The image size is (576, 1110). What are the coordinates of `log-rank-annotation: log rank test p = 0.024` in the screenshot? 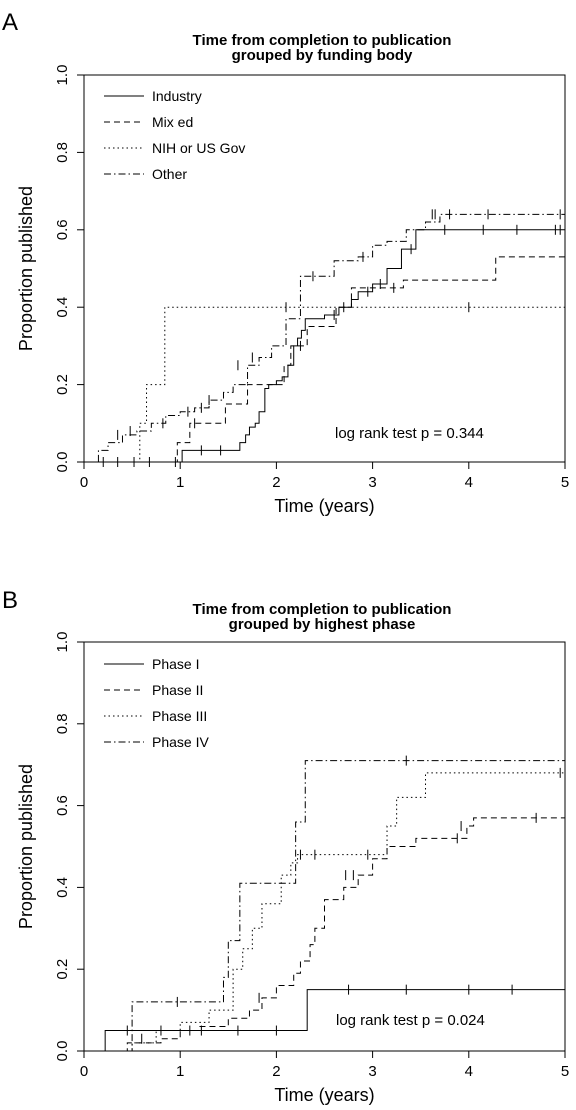 It's located at (410, 1020).